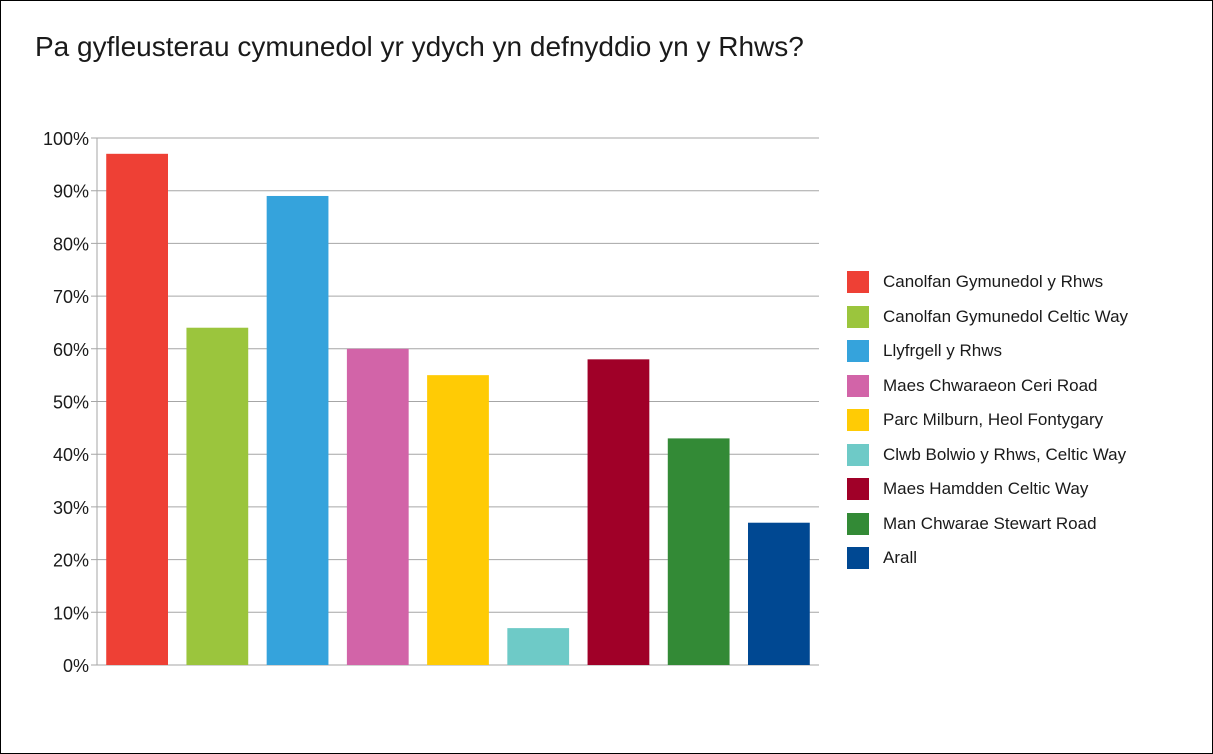 The height and width of the screenshot is (754, 1213). Describe the element at coordinates (71, 561) in the screenshot. I see `y-tick-label: 20%` at that location.